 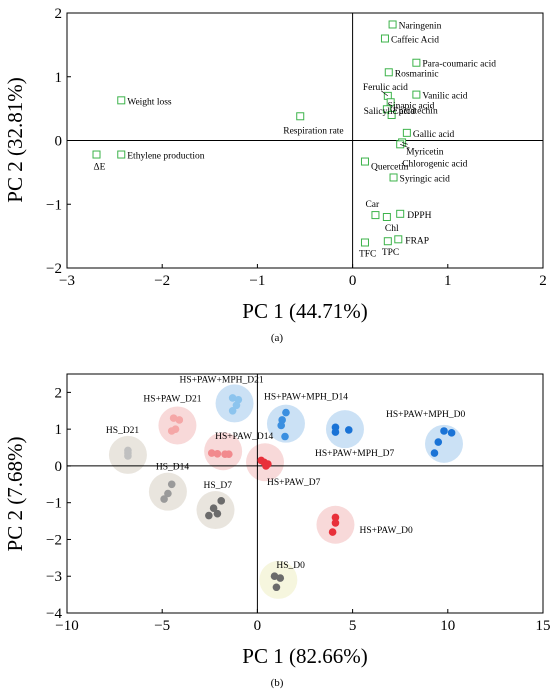 I want to click on panel-a-ylabel: PC 2 (32.81%), so click(x=15, y=139).